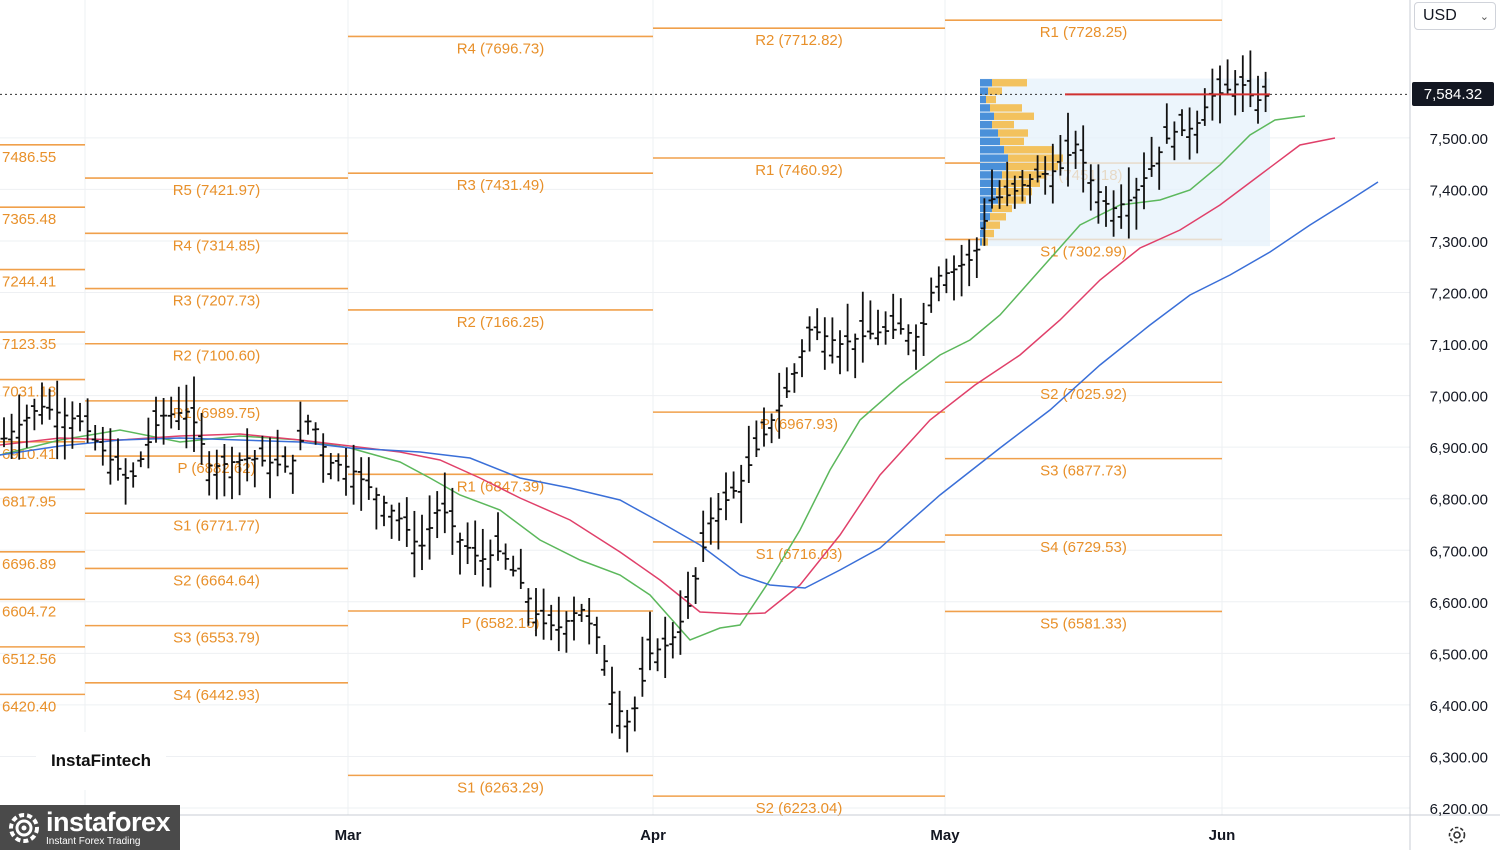  Describe the element at coordinates (217, 356) in the screenshot. I see `pivot-label: R2 (7100.60)` at that location.